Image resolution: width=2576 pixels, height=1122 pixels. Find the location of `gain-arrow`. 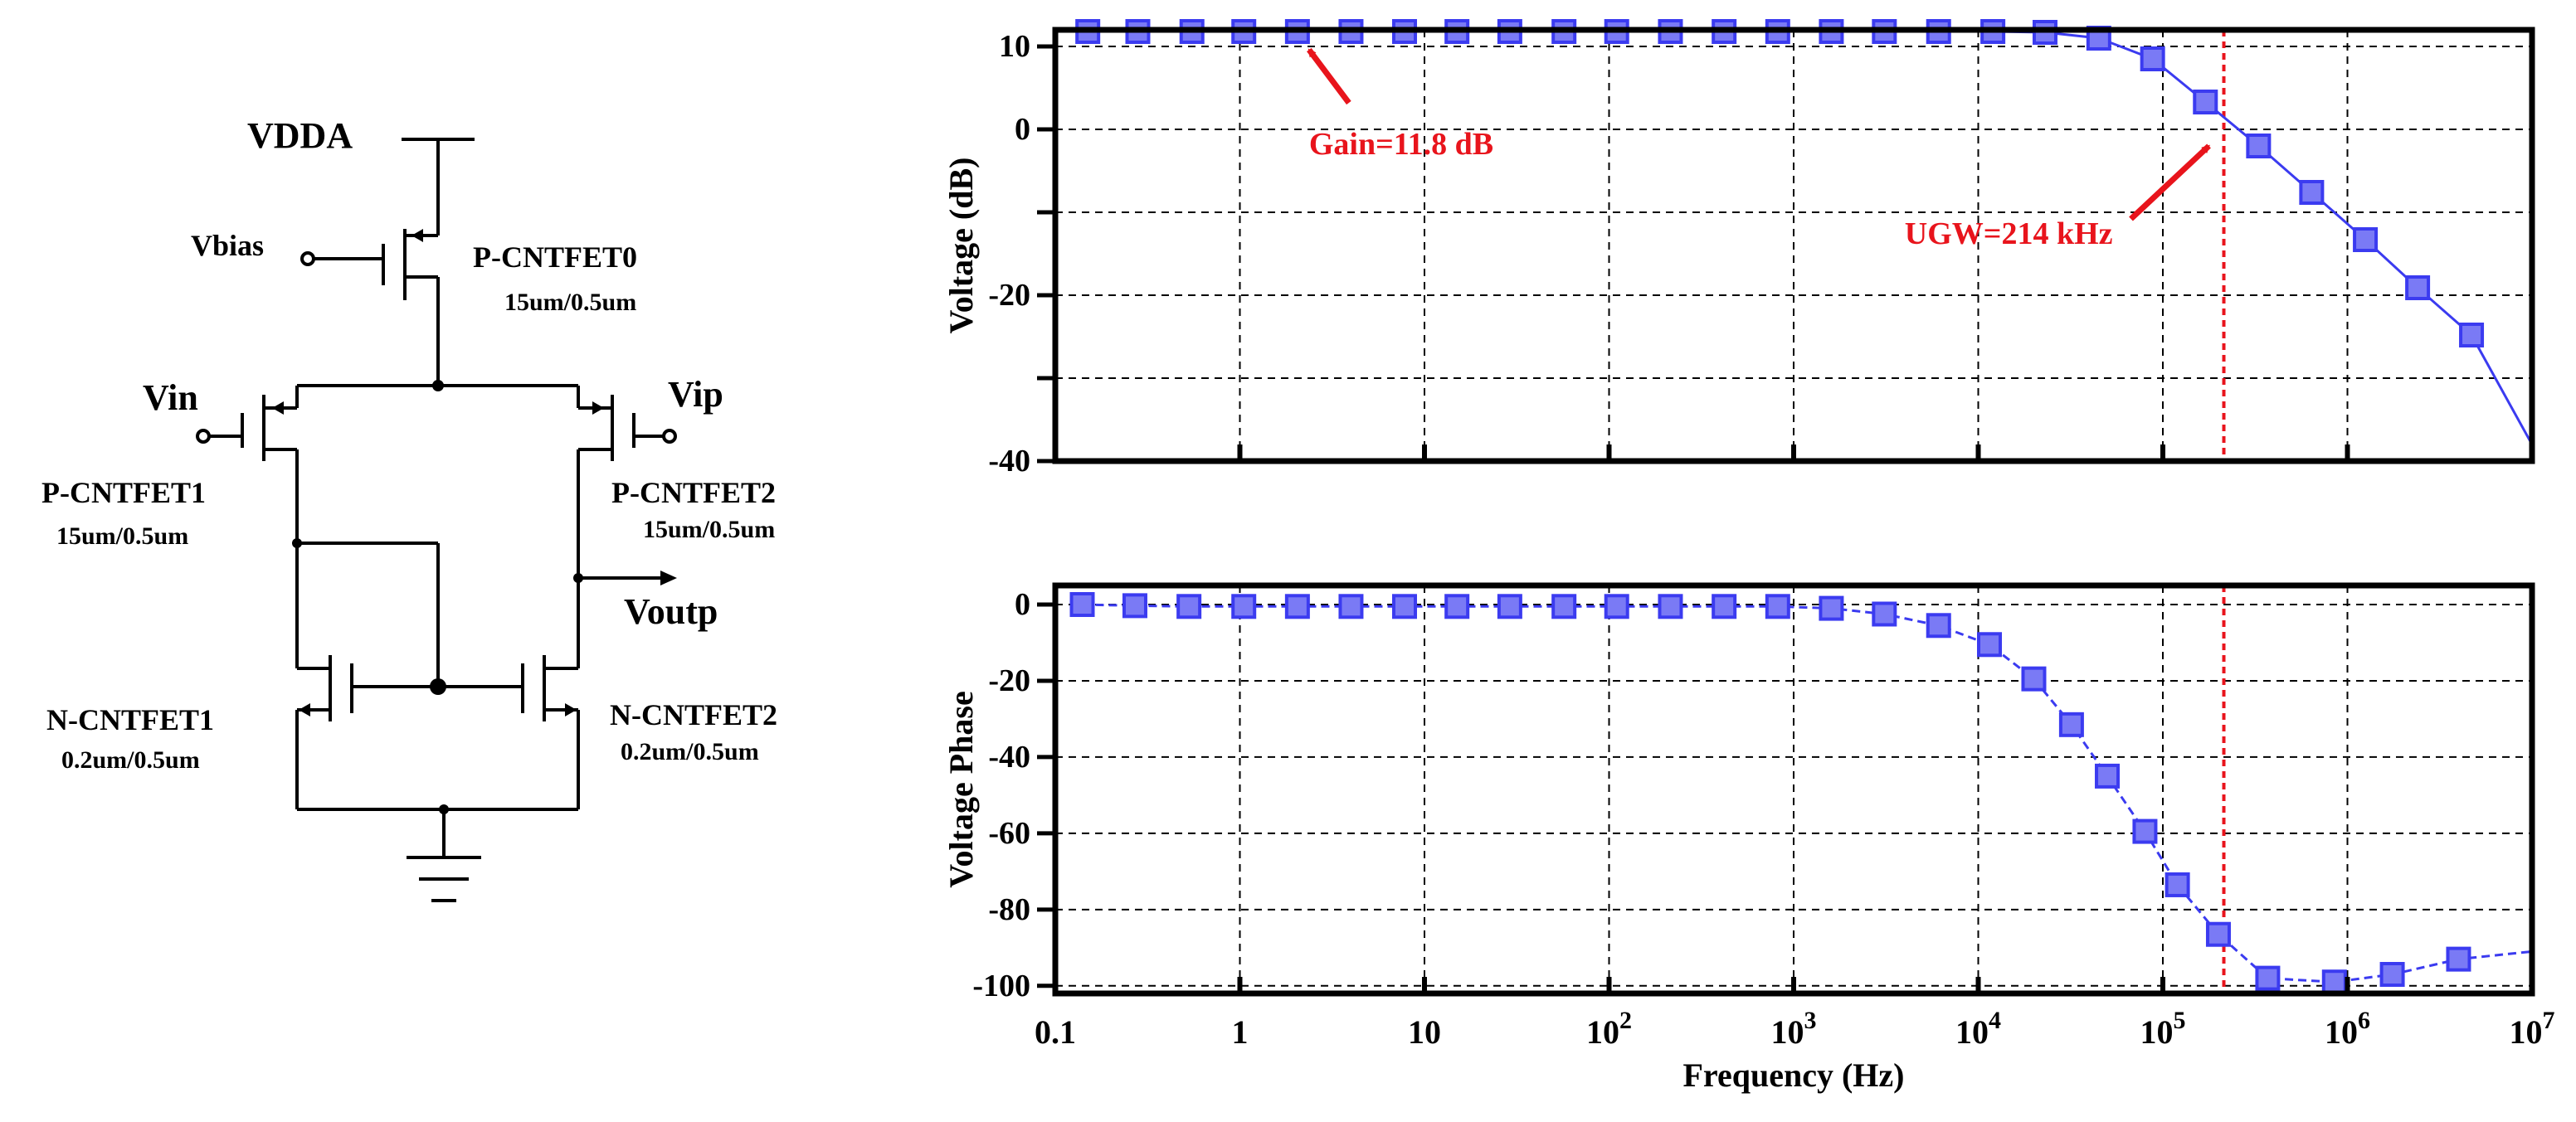

gain-arrow is located at coordinates (1329, 76).